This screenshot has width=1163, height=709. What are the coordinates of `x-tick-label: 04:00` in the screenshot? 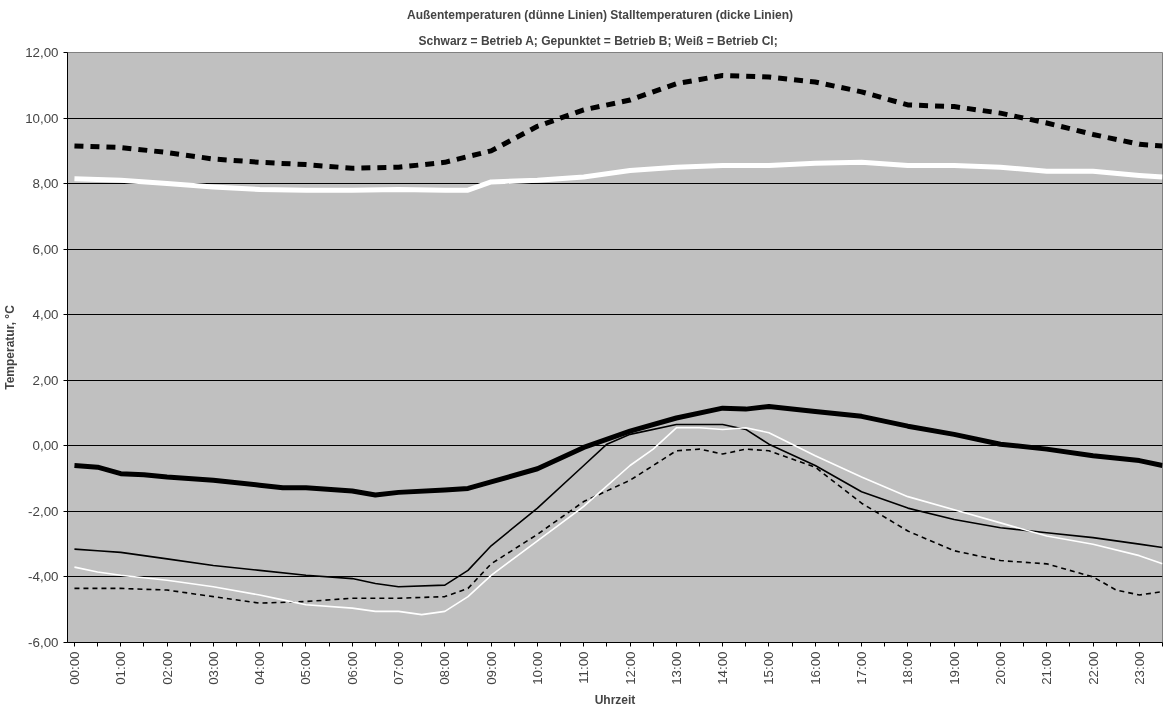 It's located at (260, 668).